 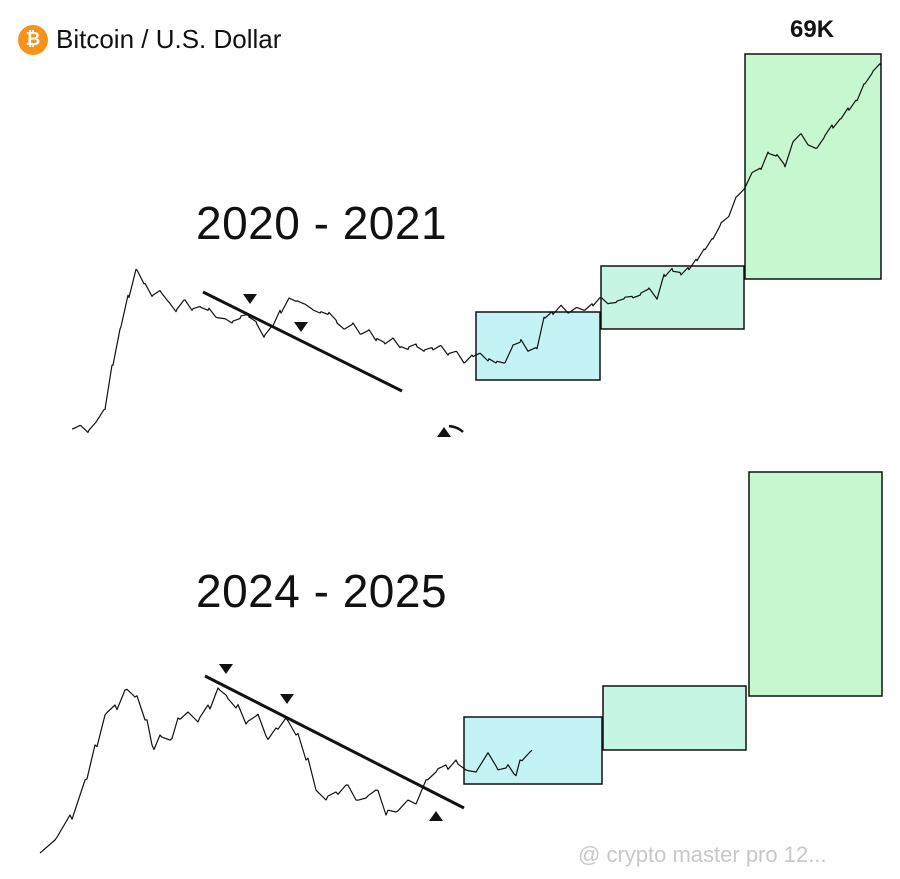 What do you see at coordinates (812, 29) in the screenshot?
I see `peak-price-label: 69K` at bounding box center [812, 29].